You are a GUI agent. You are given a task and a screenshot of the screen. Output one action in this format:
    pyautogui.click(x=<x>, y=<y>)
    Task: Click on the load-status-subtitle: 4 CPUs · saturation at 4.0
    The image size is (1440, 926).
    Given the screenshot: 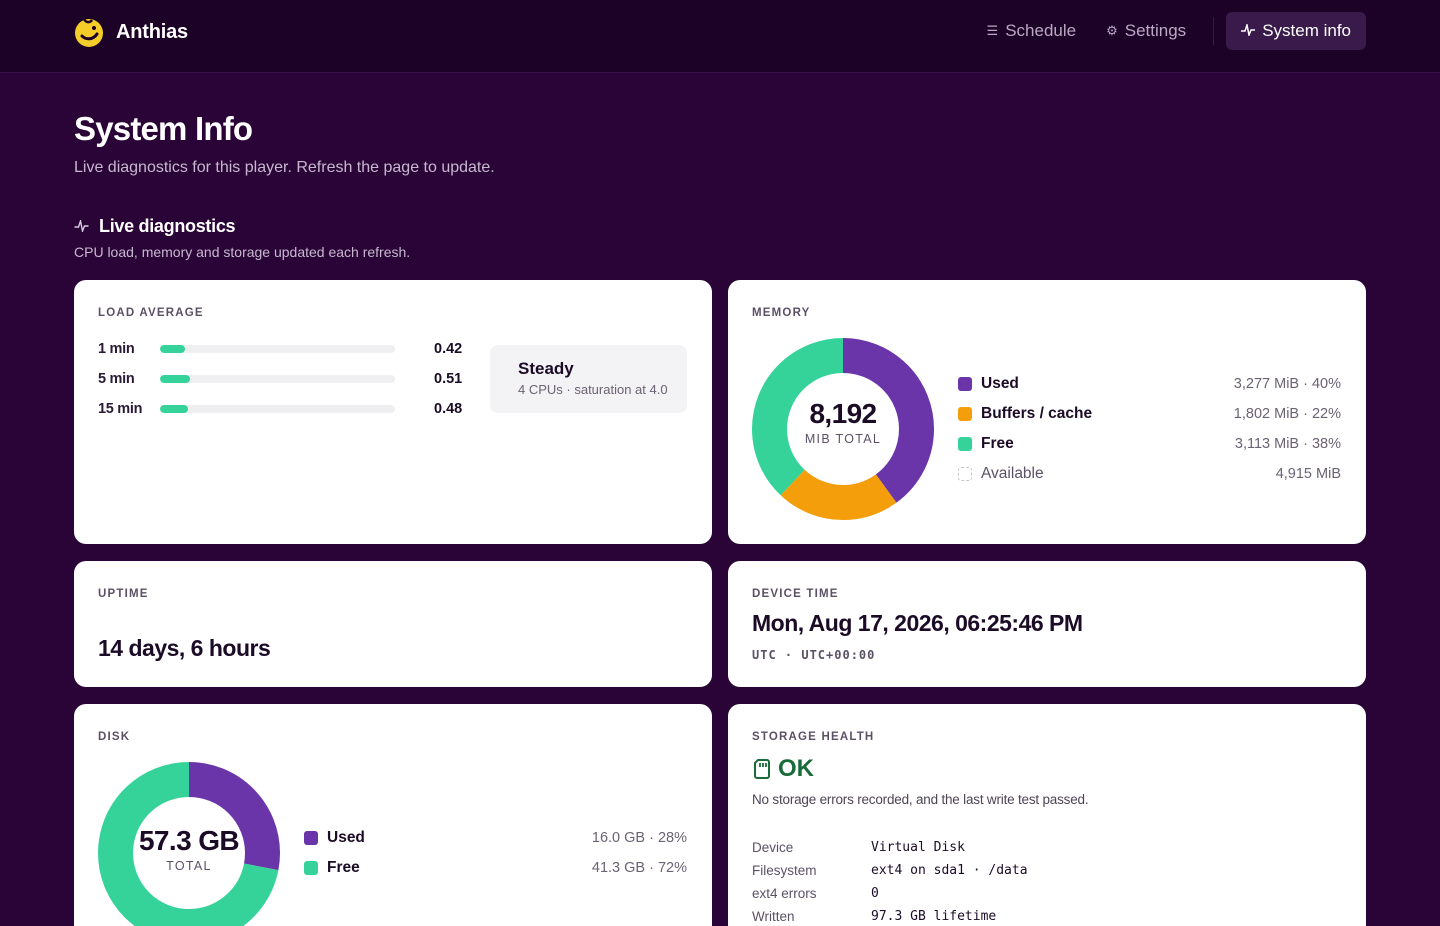 What is the action you would take?
    pyautogui.click(x=593, y=389)
    